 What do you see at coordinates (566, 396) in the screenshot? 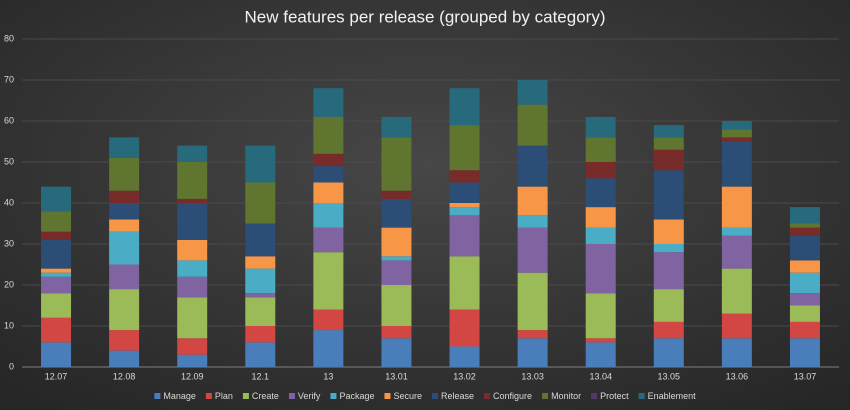
I see `legend-label: Monitor` at bounding box center [566, 396].